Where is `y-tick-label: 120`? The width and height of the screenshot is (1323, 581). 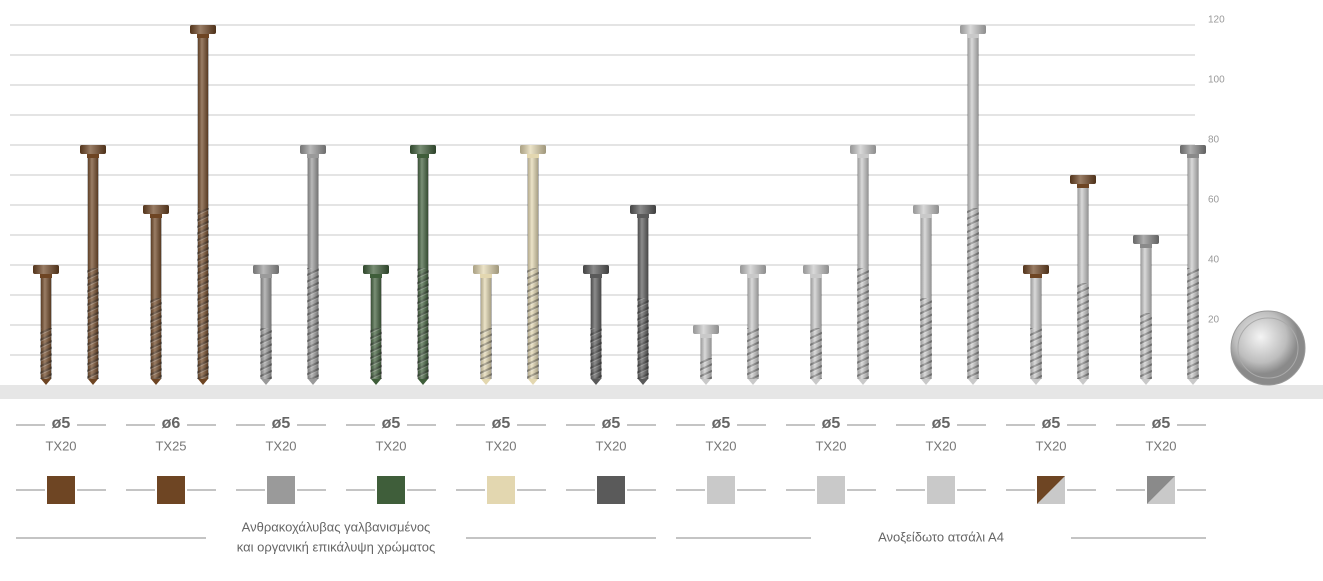
y-tick-label: 120 is located at coordinates (1216, 20).